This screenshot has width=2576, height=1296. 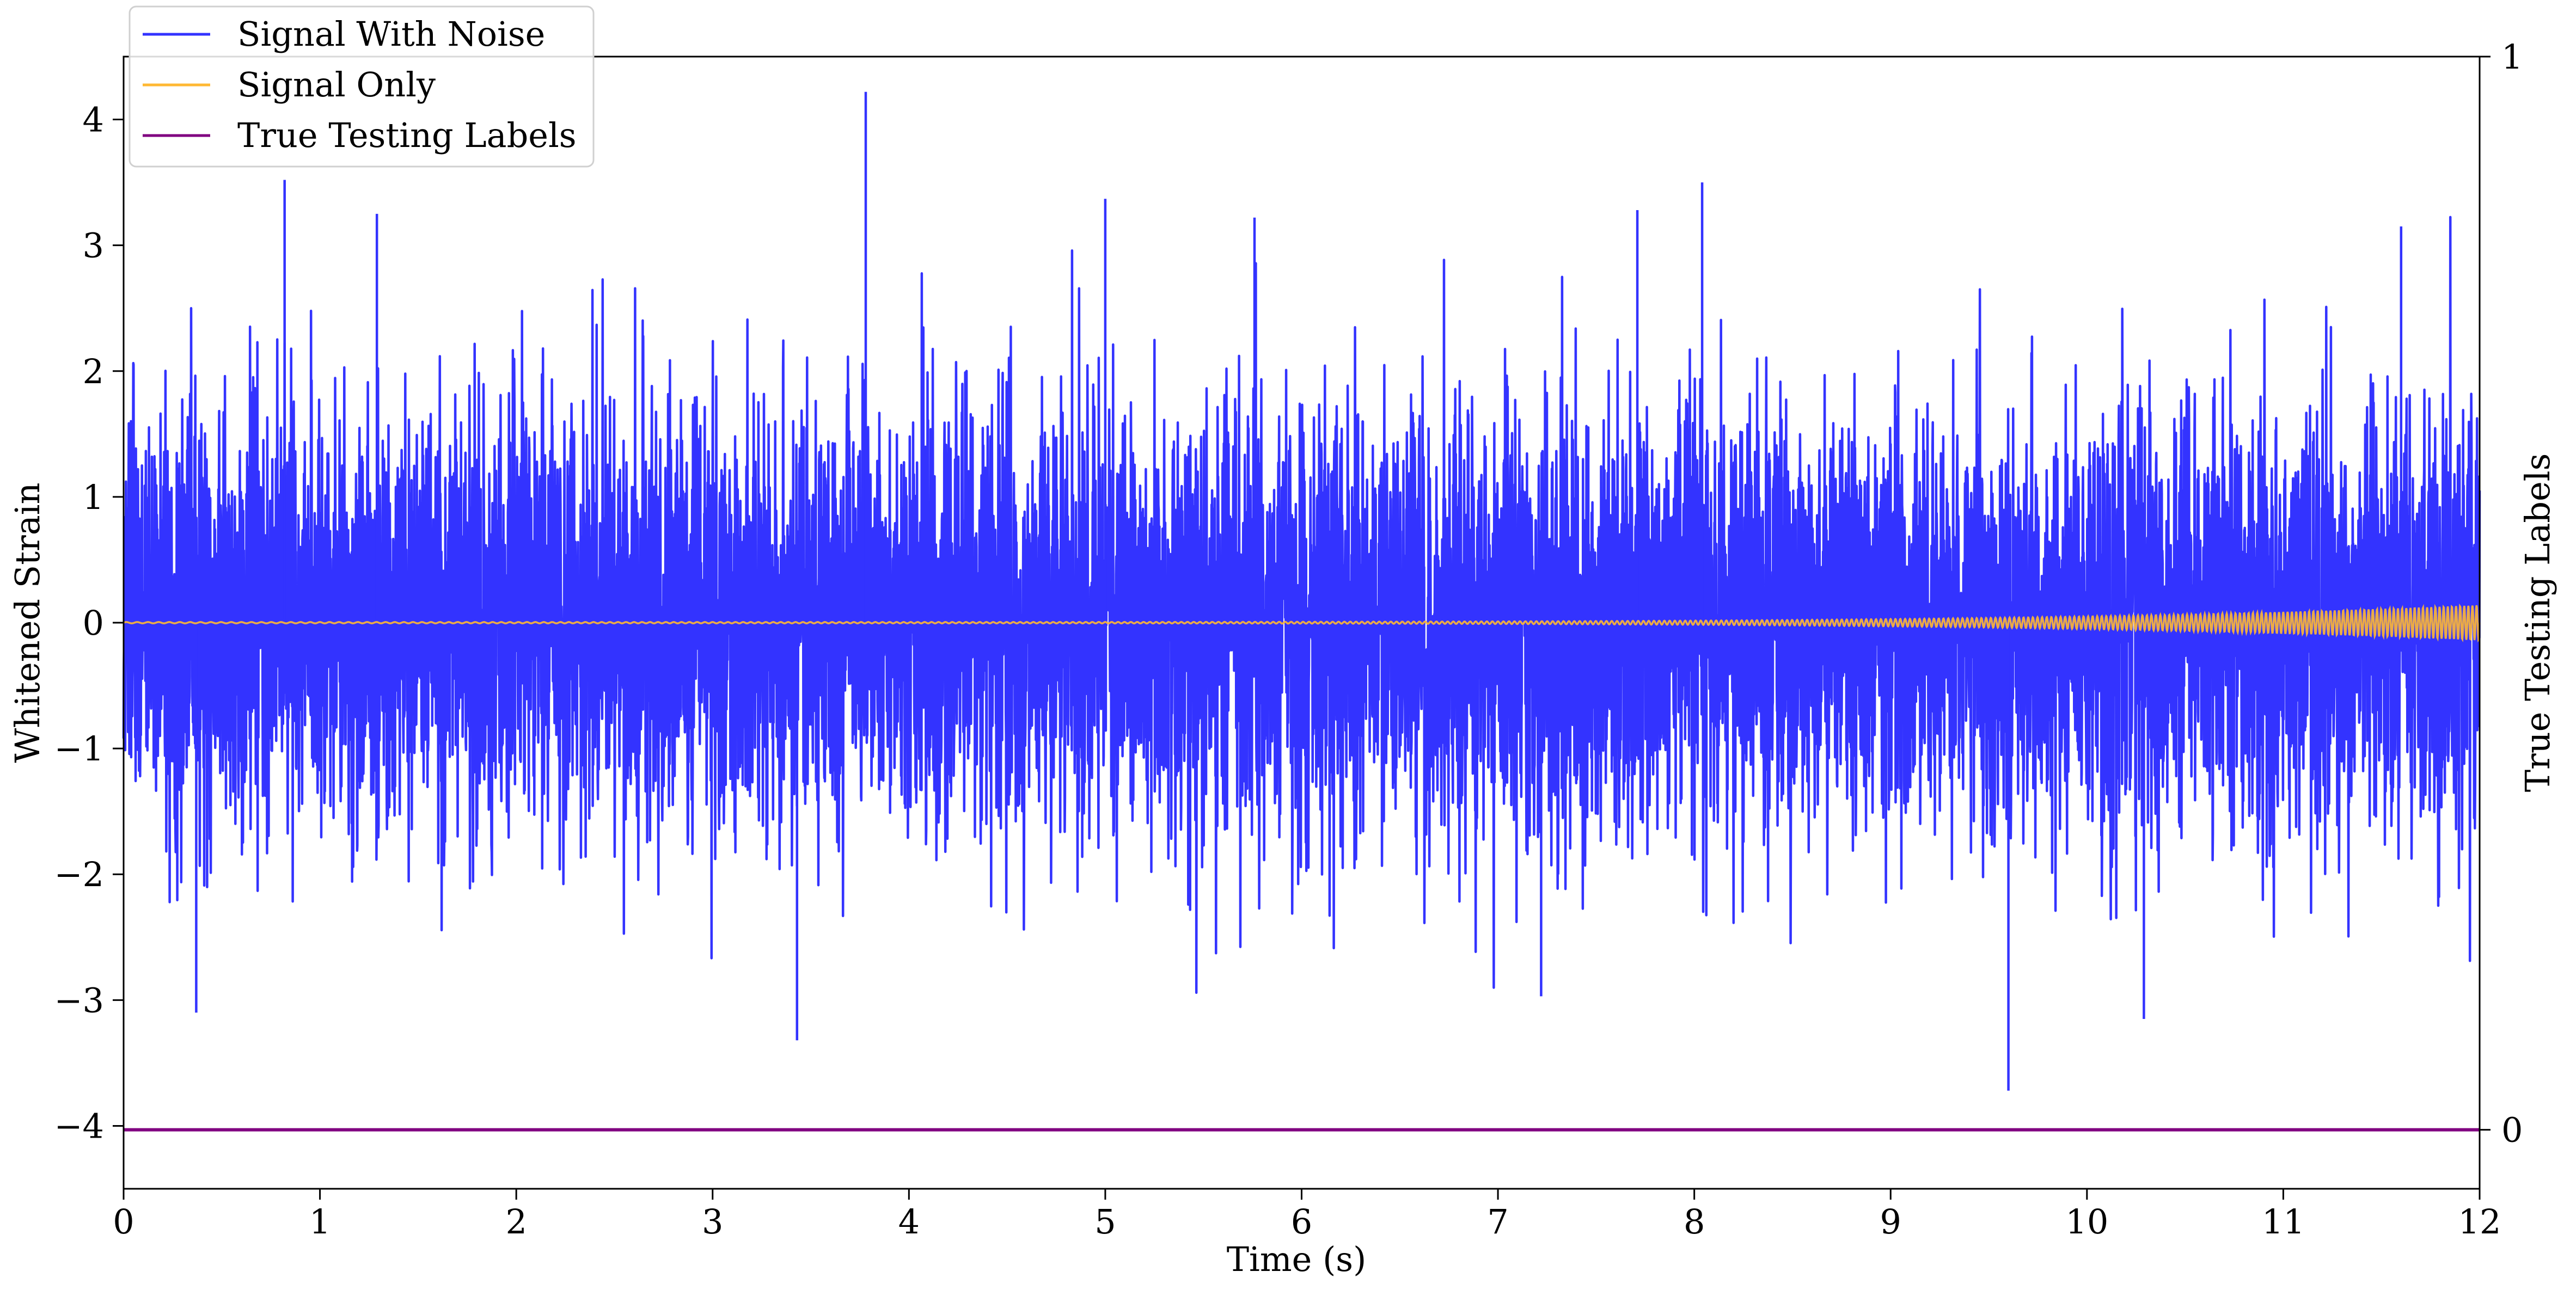 What do you see at coordinates (1890, 1222) in the screenshot?
I see `x-tick-label: 9` at bounding box center [1890, 1222].